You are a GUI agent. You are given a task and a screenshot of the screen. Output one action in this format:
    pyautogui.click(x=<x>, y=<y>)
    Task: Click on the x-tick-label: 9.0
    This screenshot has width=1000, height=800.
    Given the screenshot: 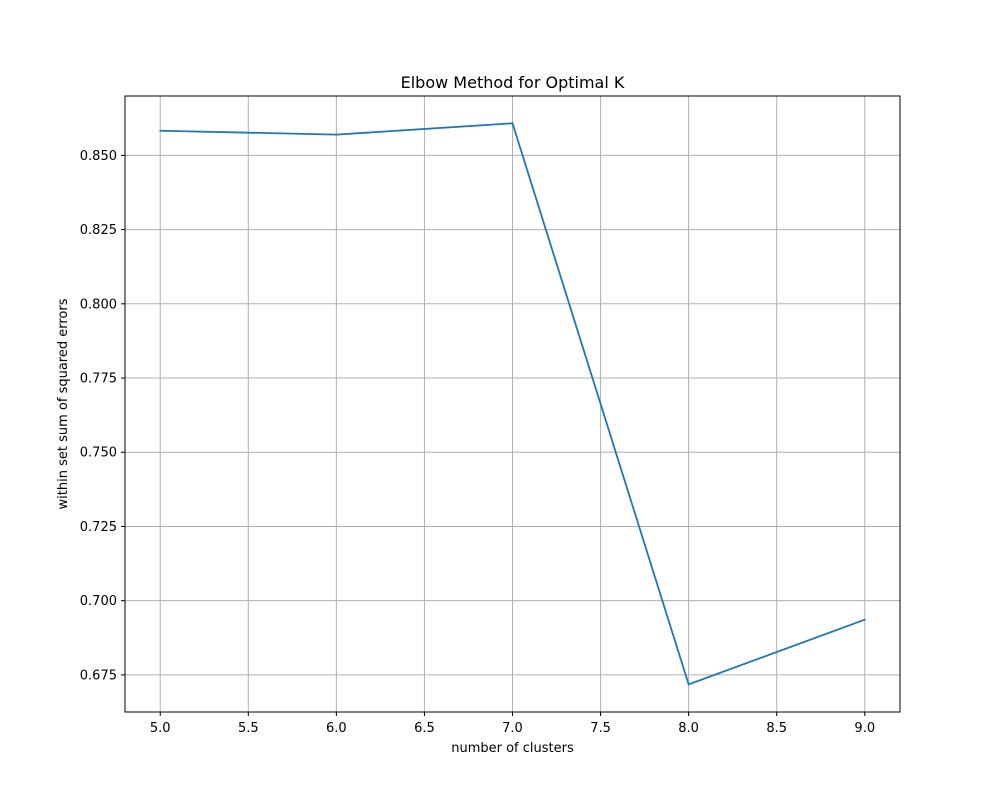 What is the action you would take?
    pyautogui.click(x=864, y=728)
    